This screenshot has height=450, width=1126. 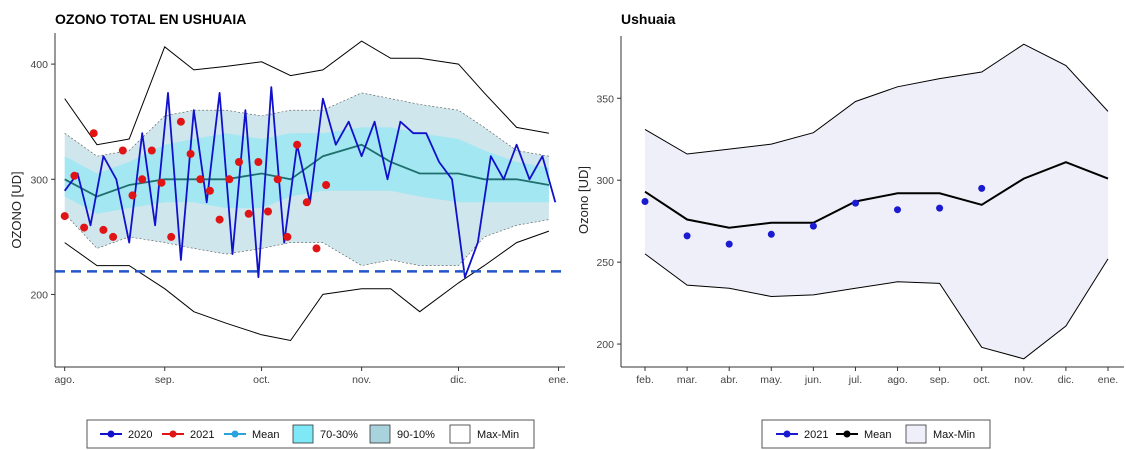 What do you see at coordinates (605, 181) in the screenshot?
I see `right-y-tick-label: 300` at bounding box center [605, 181].